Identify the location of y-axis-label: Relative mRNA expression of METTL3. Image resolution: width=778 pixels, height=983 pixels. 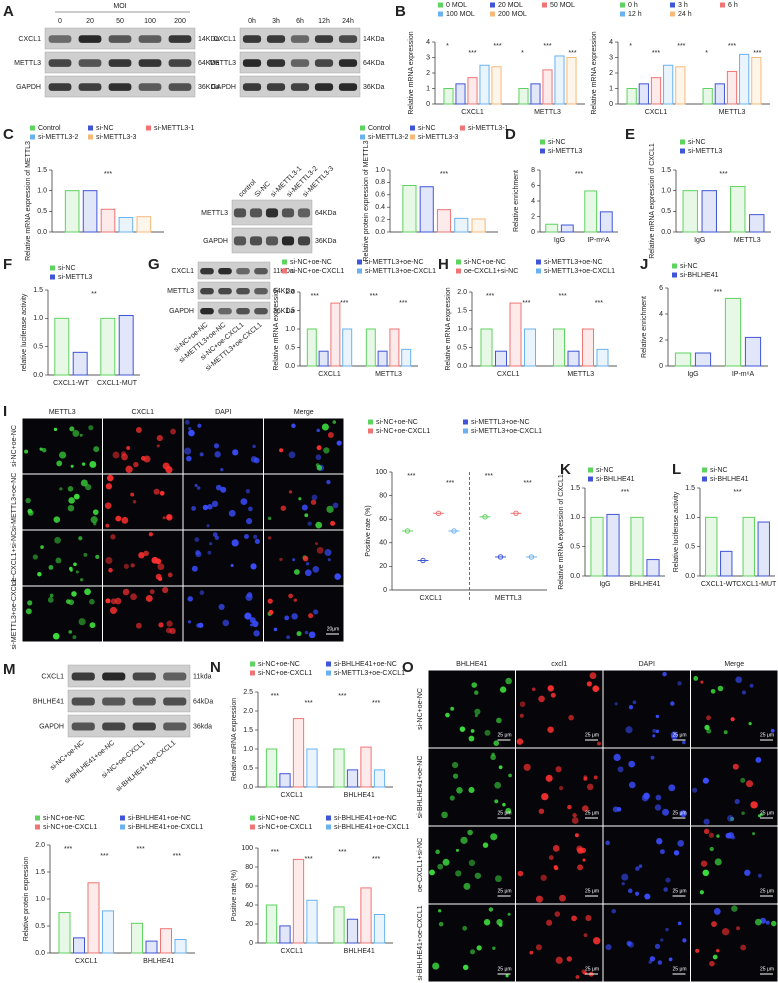
(28, 201).